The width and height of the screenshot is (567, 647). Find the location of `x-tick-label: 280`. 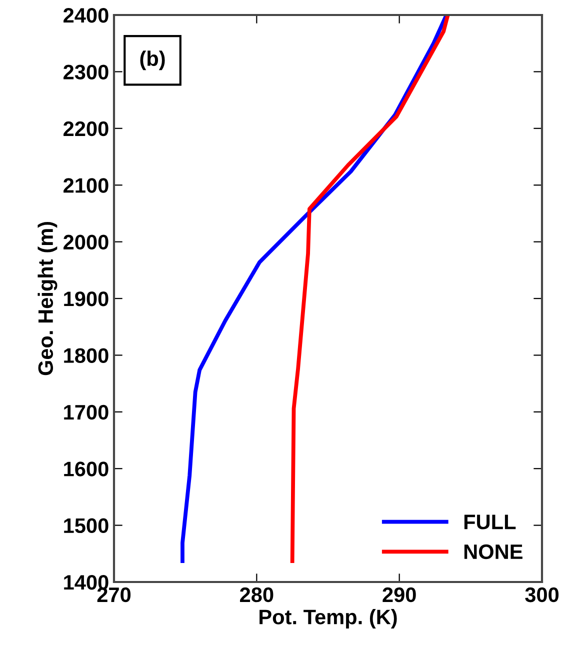

x-tick-label: 280 is located at coordinates (257, 594).